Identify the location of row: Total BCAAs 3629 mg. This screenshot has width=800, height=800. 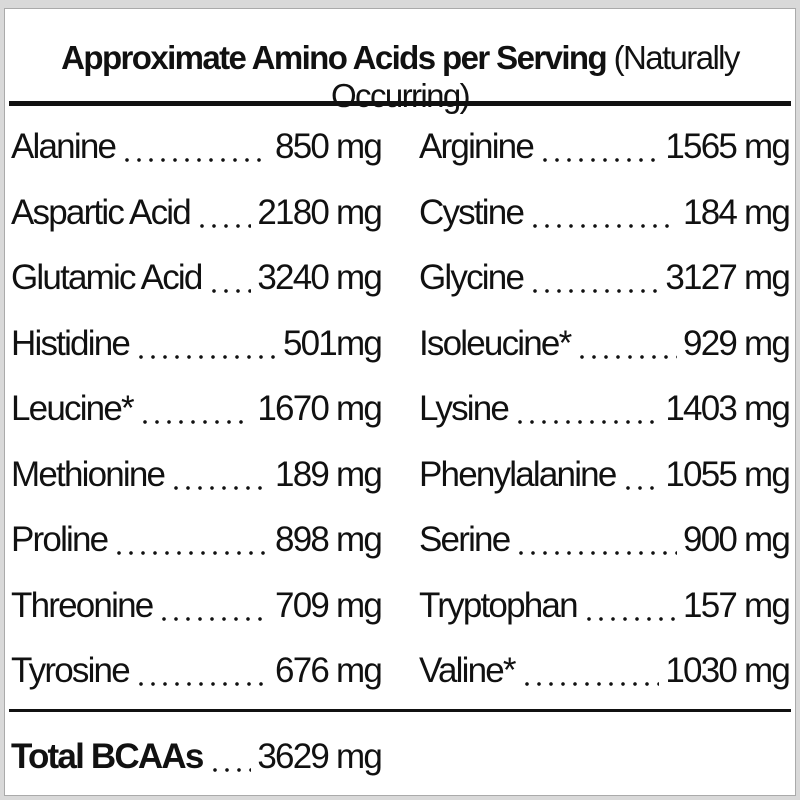
(197, 759).